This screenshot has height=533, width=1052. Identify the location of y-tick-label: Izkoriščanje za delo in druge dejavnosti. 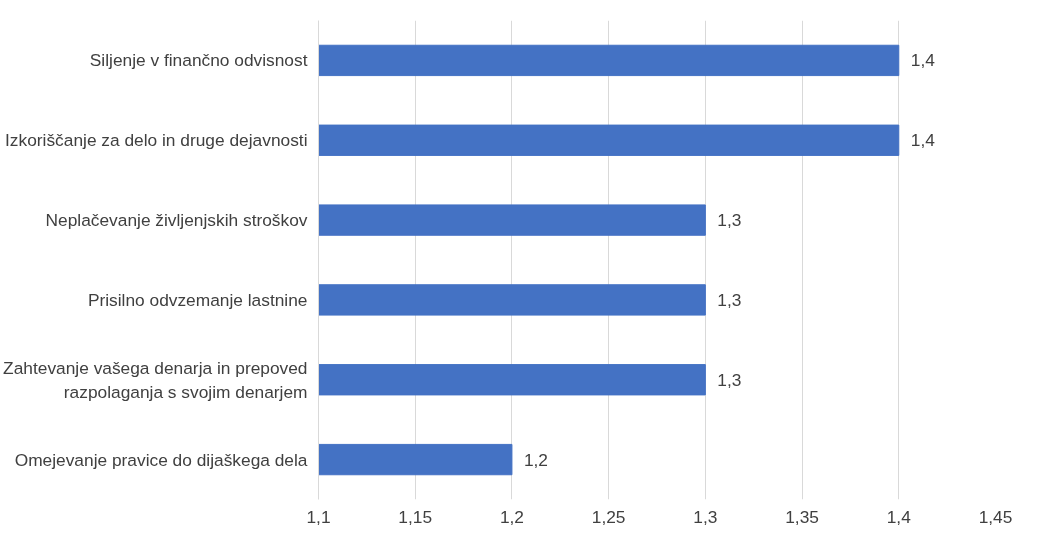
(156, 140).